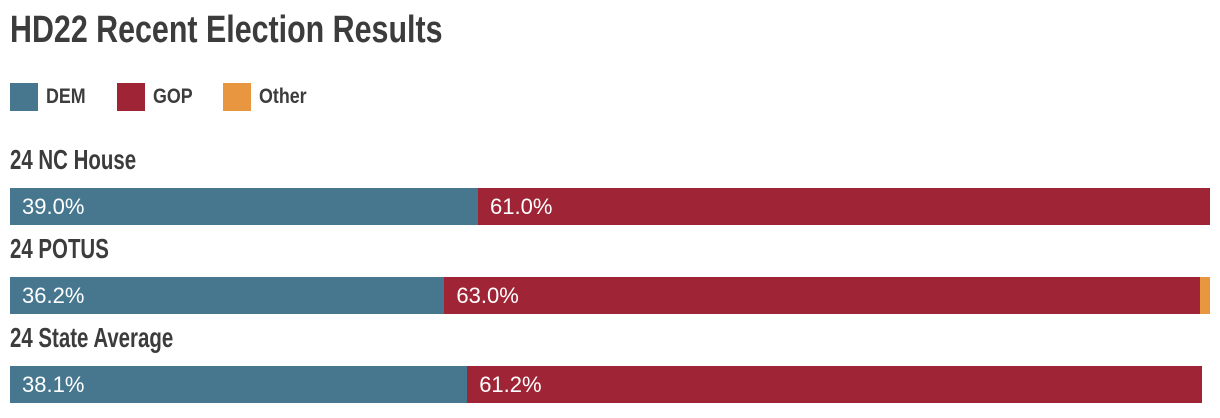 The width and height of the screenshot is (1220, 418). I want to click on gop-bar-segment: 61.0%, so click(844, 206).